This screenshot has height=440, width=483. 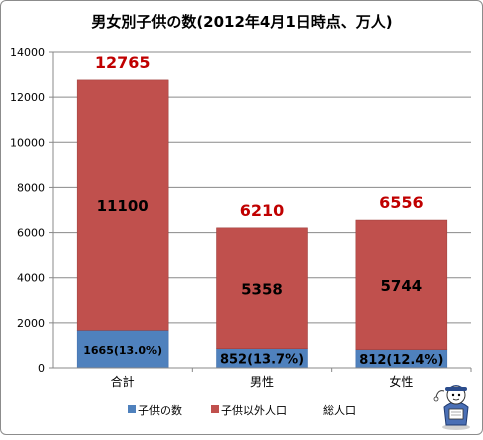 I want to click on legend-label: 子供の数, so click(x=160, y=410).